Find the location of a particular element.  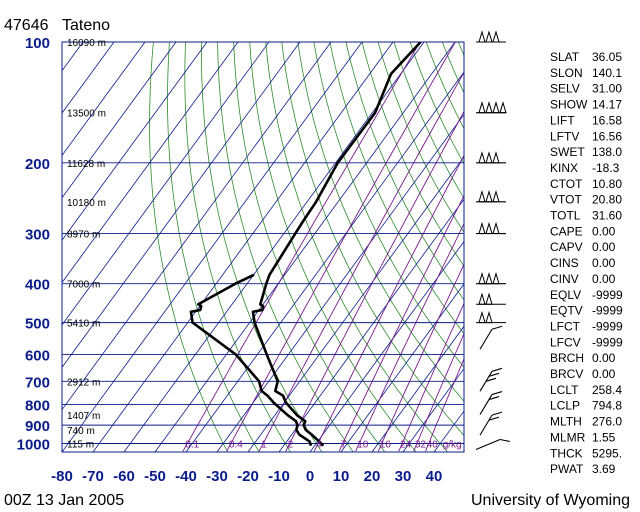

index-value: 31.00 is located at coordinates (607, 89).